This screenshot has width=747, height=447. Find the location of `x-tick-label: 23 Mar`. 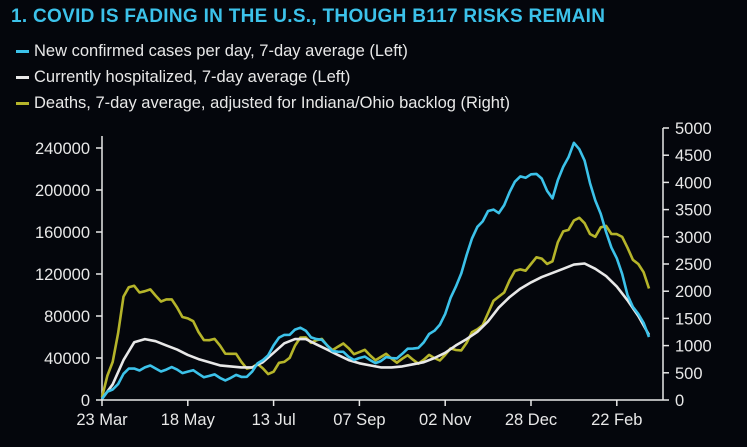

x-tick-label: 23 Mar is located at coordinates (102, 420).